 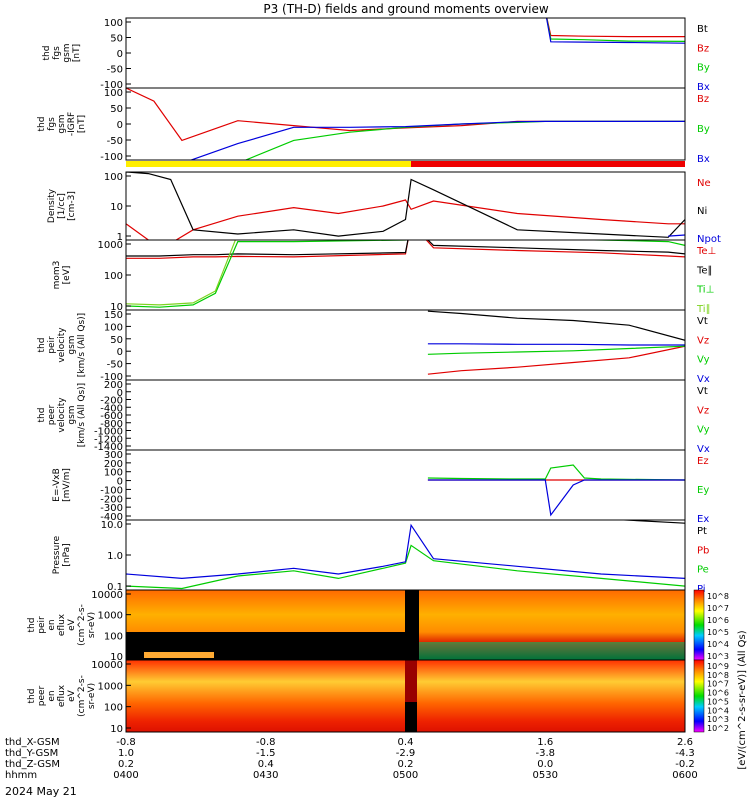 I want to click on x-axis-value: -2.9, so click(x=406, y=753).